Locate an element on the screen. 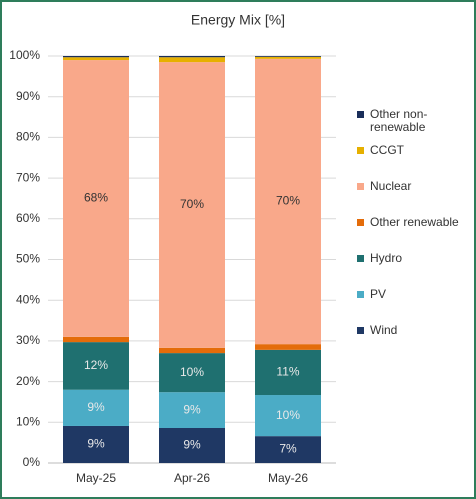  legend-label: Wind is located at coordinates (384, 330).